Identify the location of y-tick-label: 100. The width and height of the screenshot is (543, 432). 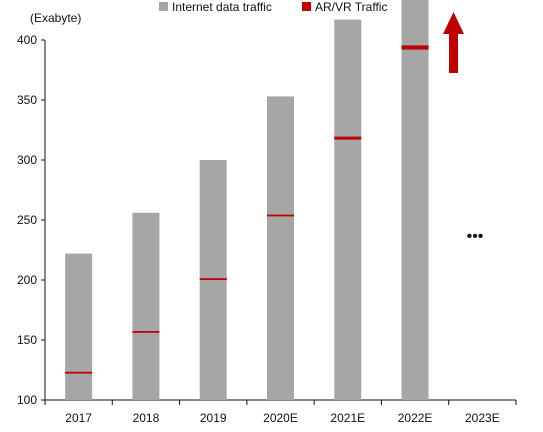
(27, 400).